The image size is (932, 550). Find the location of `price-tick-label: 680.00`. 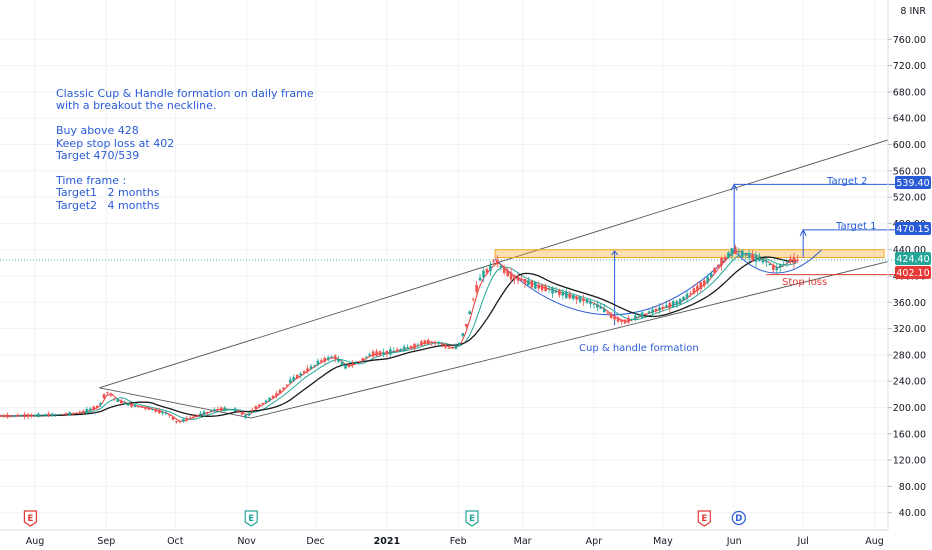

price-tick-label: 680.00 is located at coordinates (909, 92).